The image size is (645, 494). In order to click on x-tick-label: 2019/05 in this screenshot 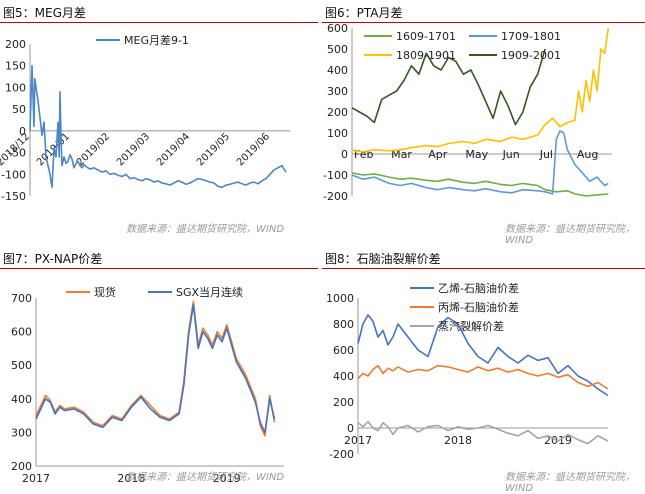, I will do `click(213, 149)`.